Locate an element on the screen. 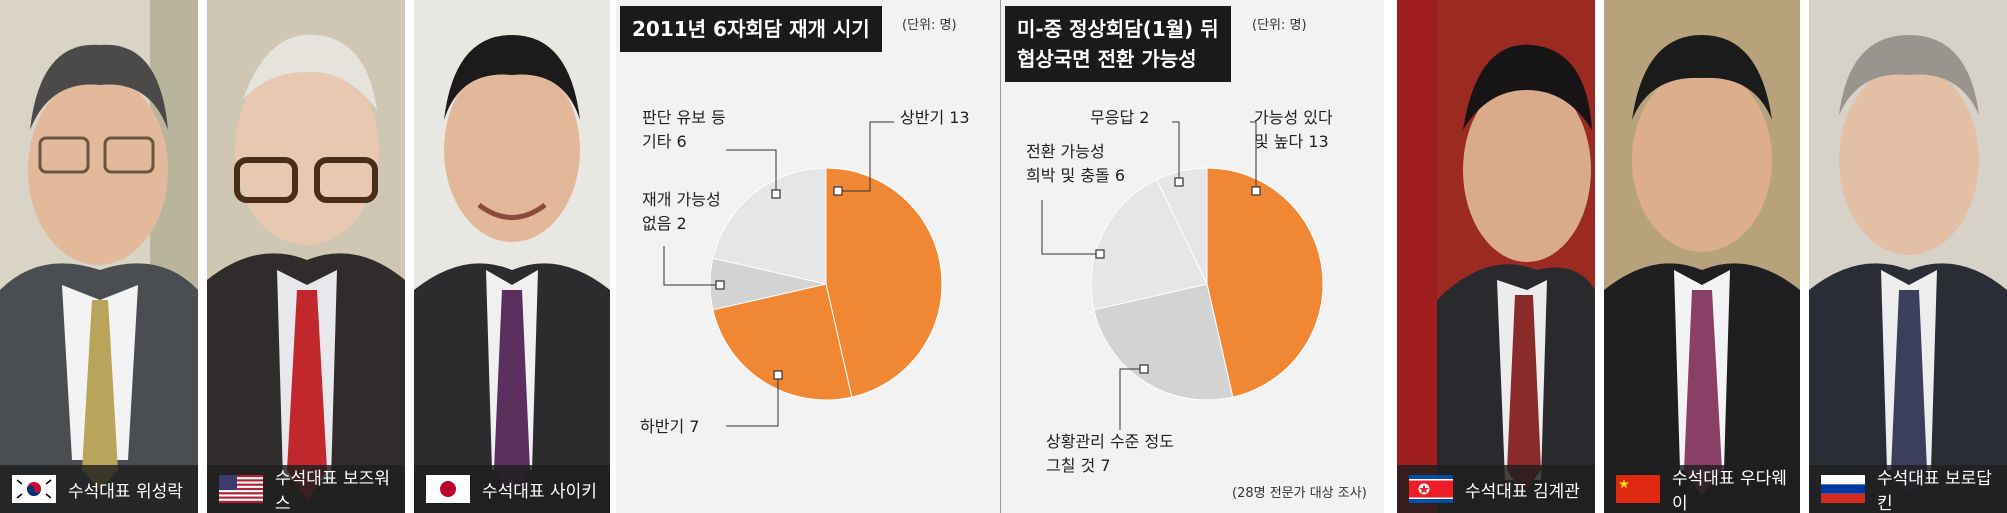 This screenshot has width=2007, height=513. chart2-title-line2: 협상국면 전환 가능성 is located at coordinates (1107, 59).